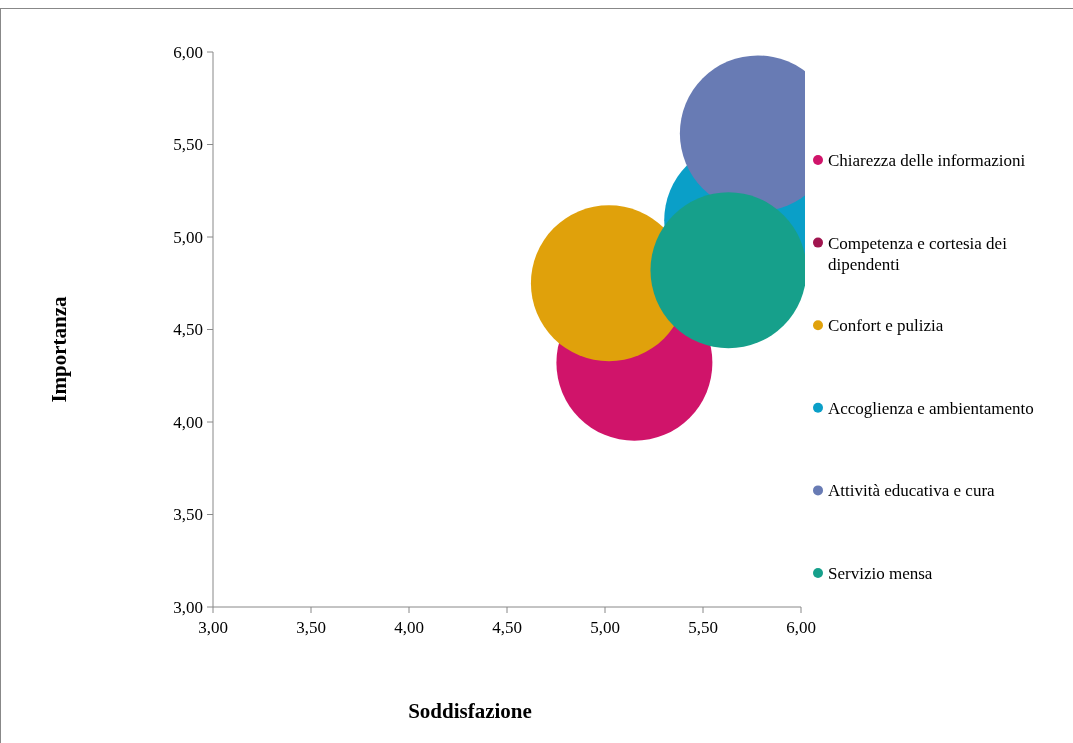 The image size is (1073, 743). What do you see at coordinates (605, 627) in the screenshot?
I see `x-tick-label: 5,00` at bounding box center [605, 627].